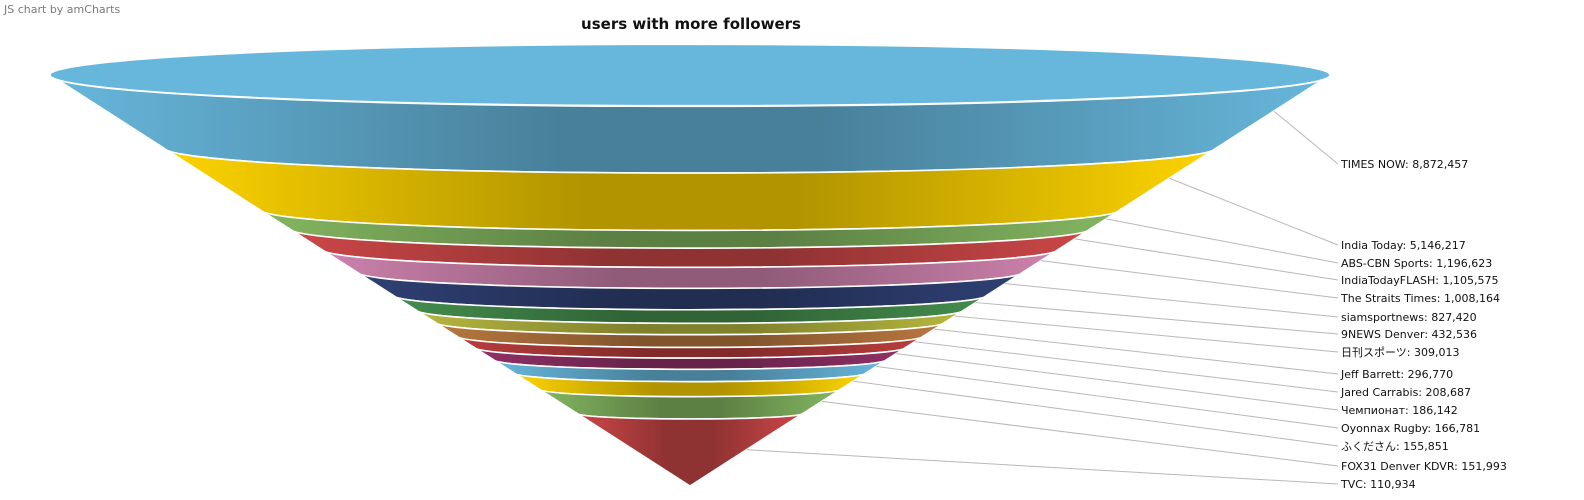  I want to click on slice-label-11: Oyonnax Rugby: 166,781, so click(1410, 428).